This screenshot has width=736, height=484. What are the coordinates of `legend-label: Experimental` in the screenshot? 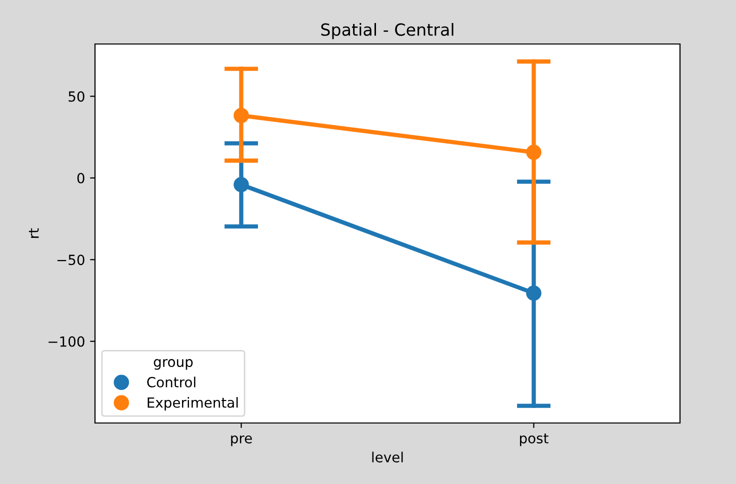 It's located at (193, 403).